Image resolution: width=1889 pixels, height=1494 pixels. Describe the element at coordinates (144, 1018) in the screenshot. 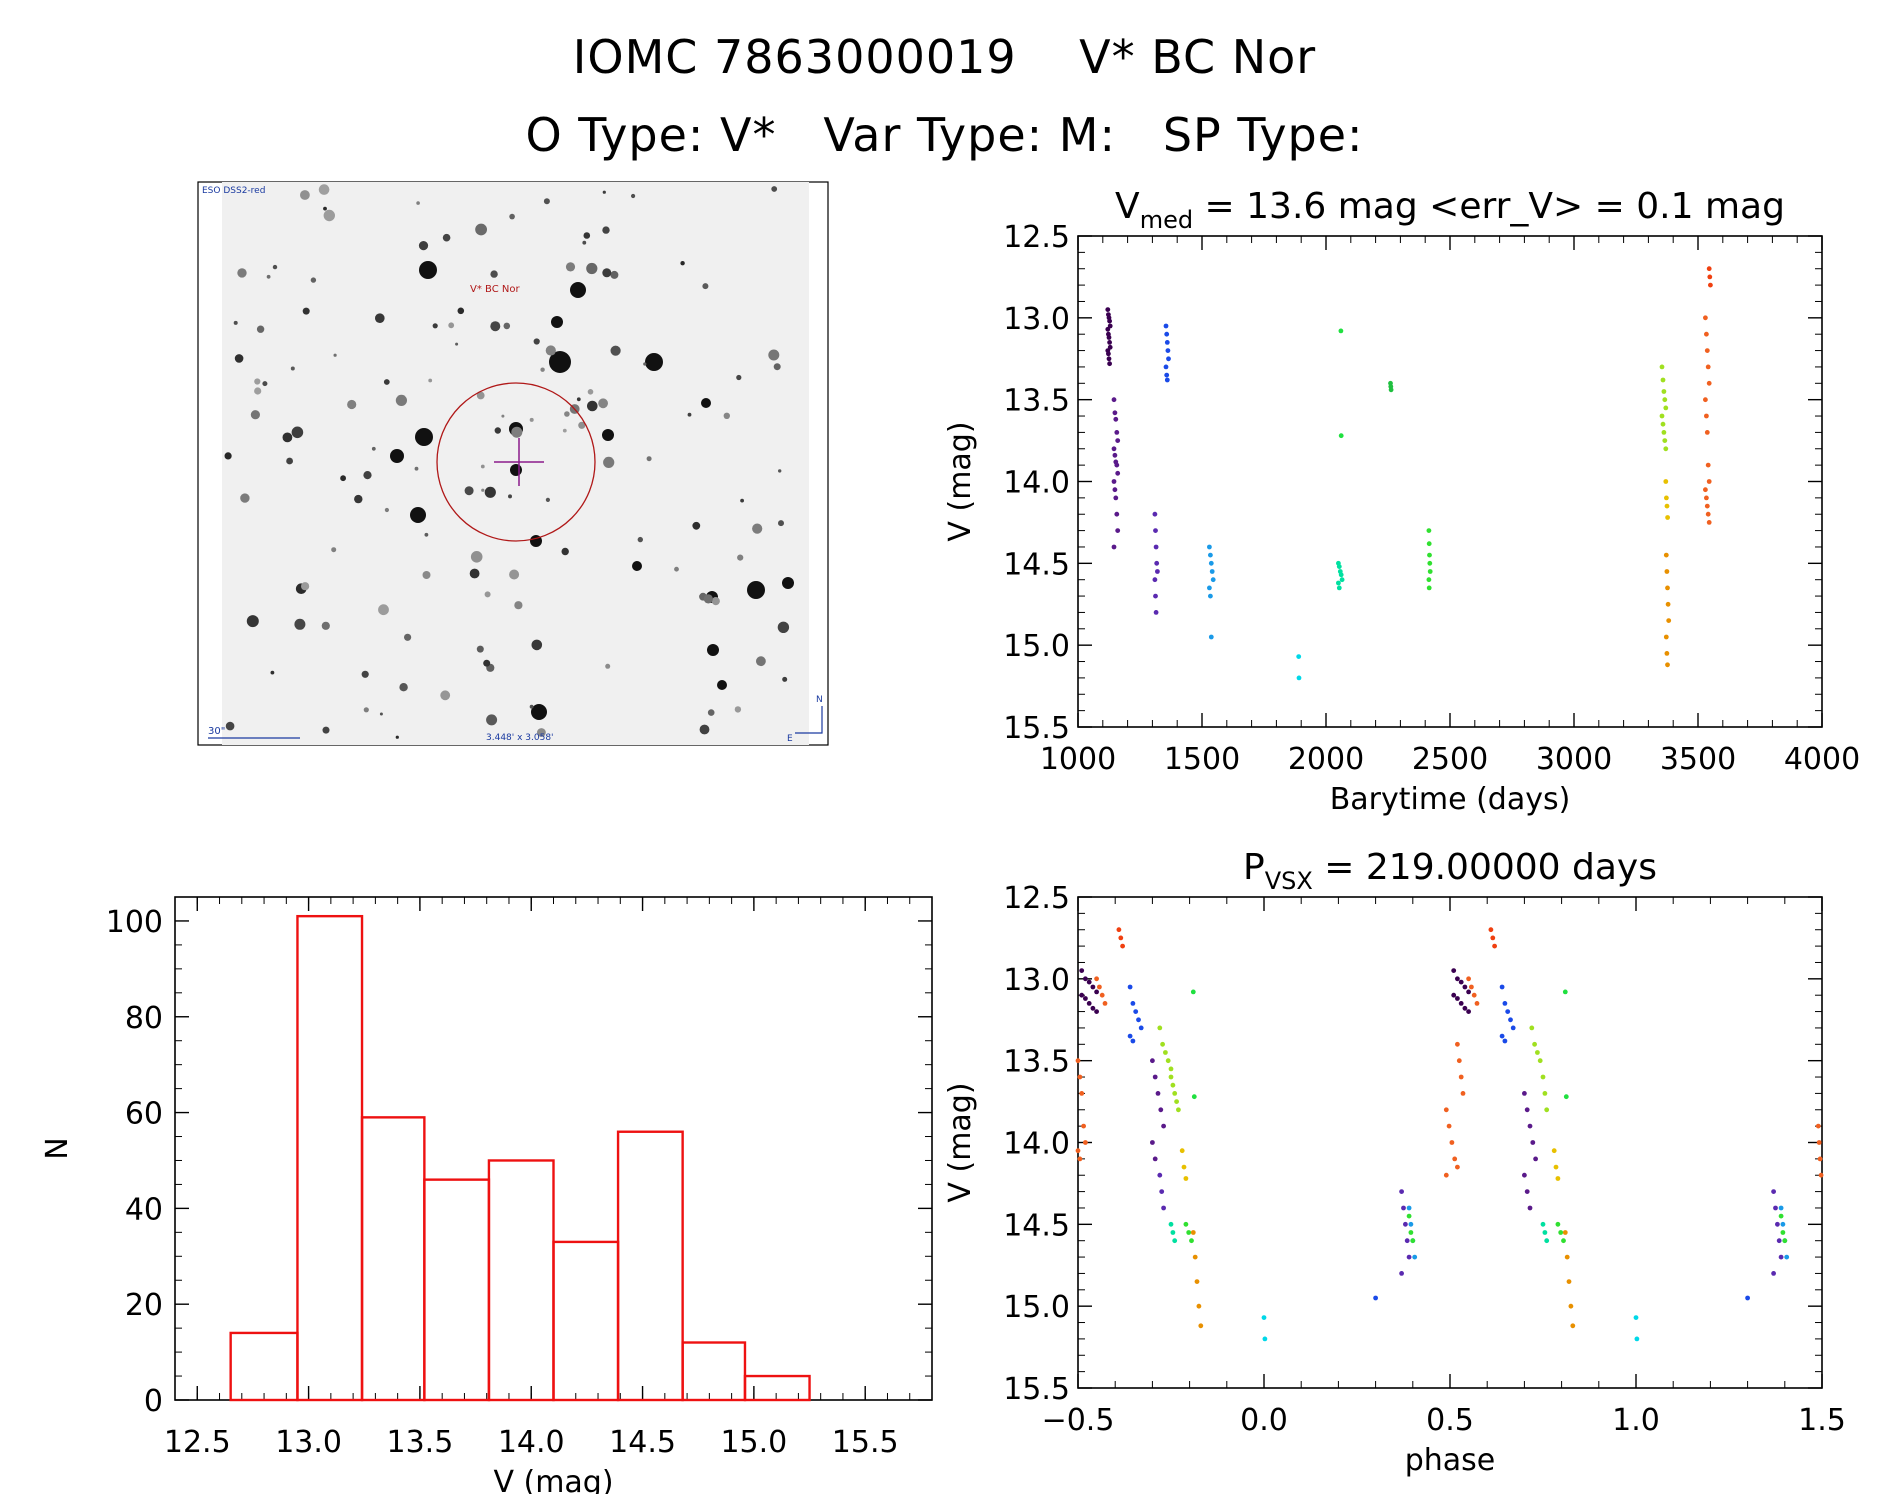

I see `y-tick-label: 80` at that location.